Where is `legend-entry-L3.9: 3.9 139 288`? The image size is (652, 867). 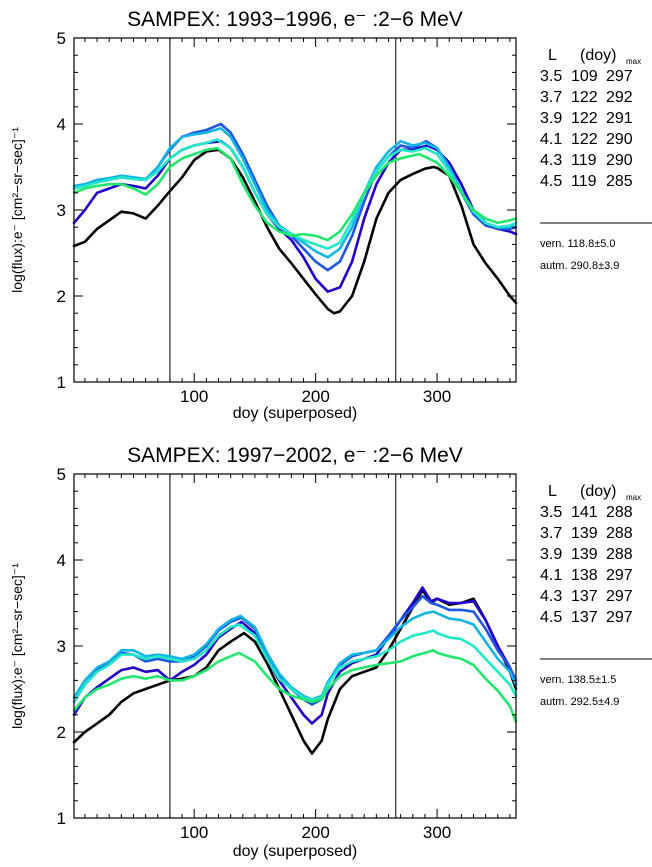
legend-entry-L3.9: 3.9 139 288 is located at coordinates (586, 554).